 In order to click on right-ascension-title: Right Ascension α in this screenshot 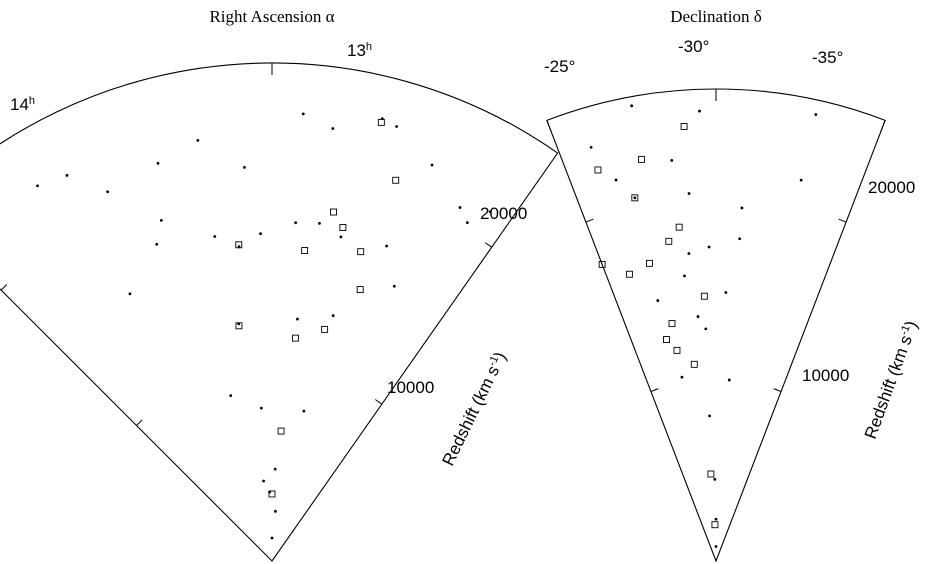, I will do `click(271, 16)`.